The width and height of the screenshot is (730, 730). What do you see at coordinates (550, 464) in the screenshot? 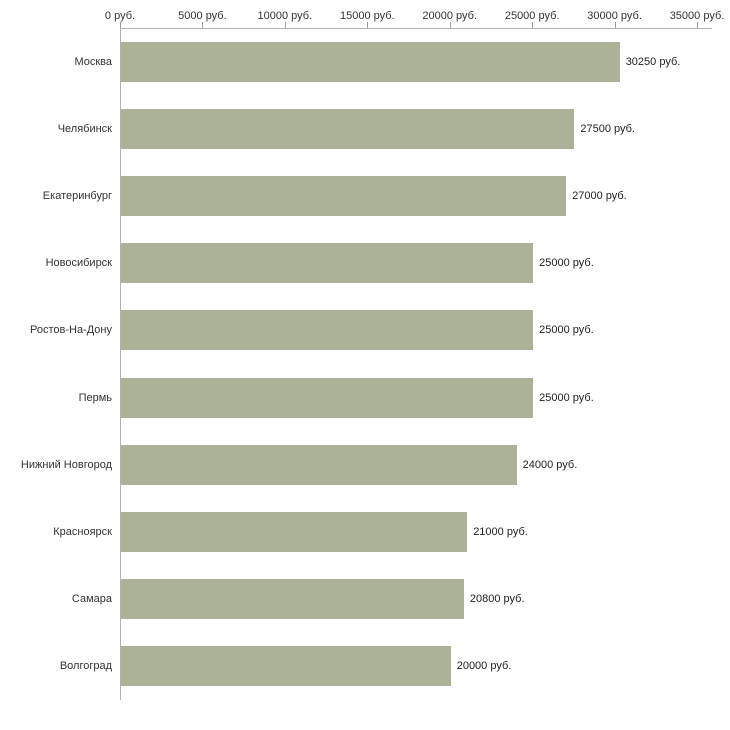
I see `value-label: 24000 руб.` at bounding box center [550, 464].